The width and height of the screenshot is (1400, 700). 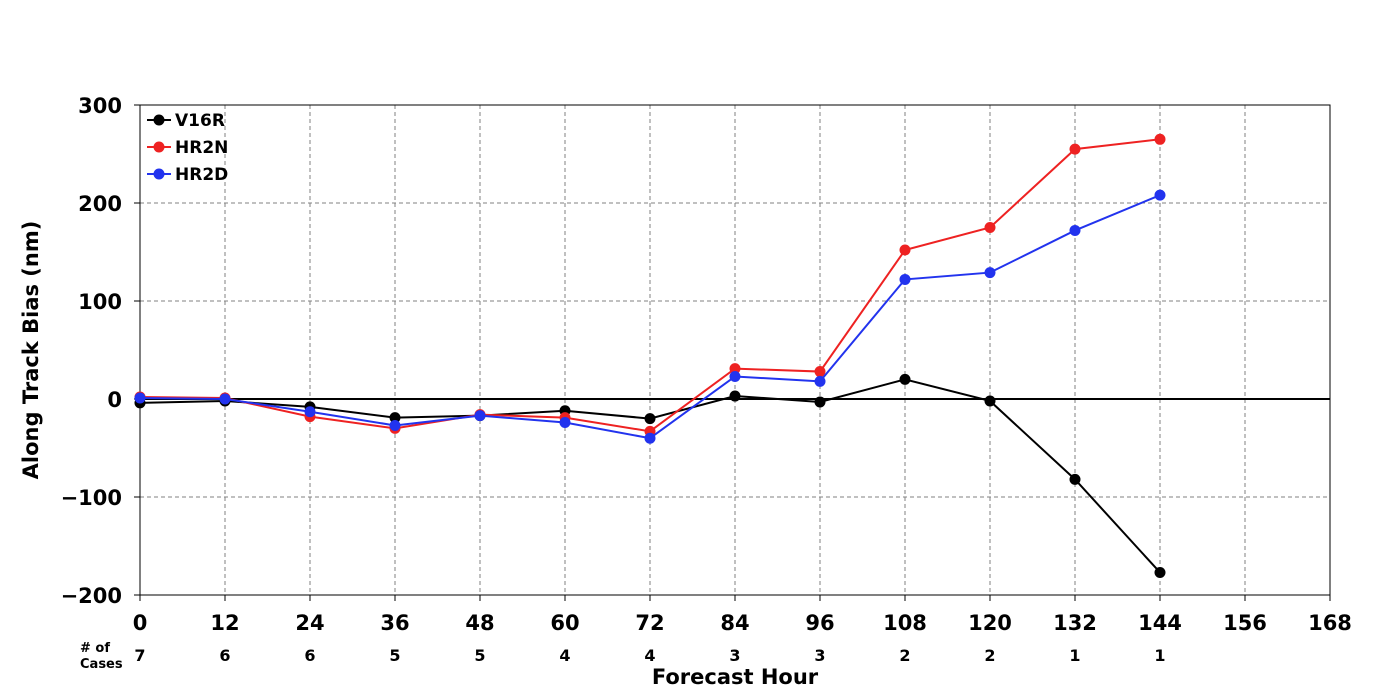 I want to click on x-tick-label: 0, so click(x=140, y=623).